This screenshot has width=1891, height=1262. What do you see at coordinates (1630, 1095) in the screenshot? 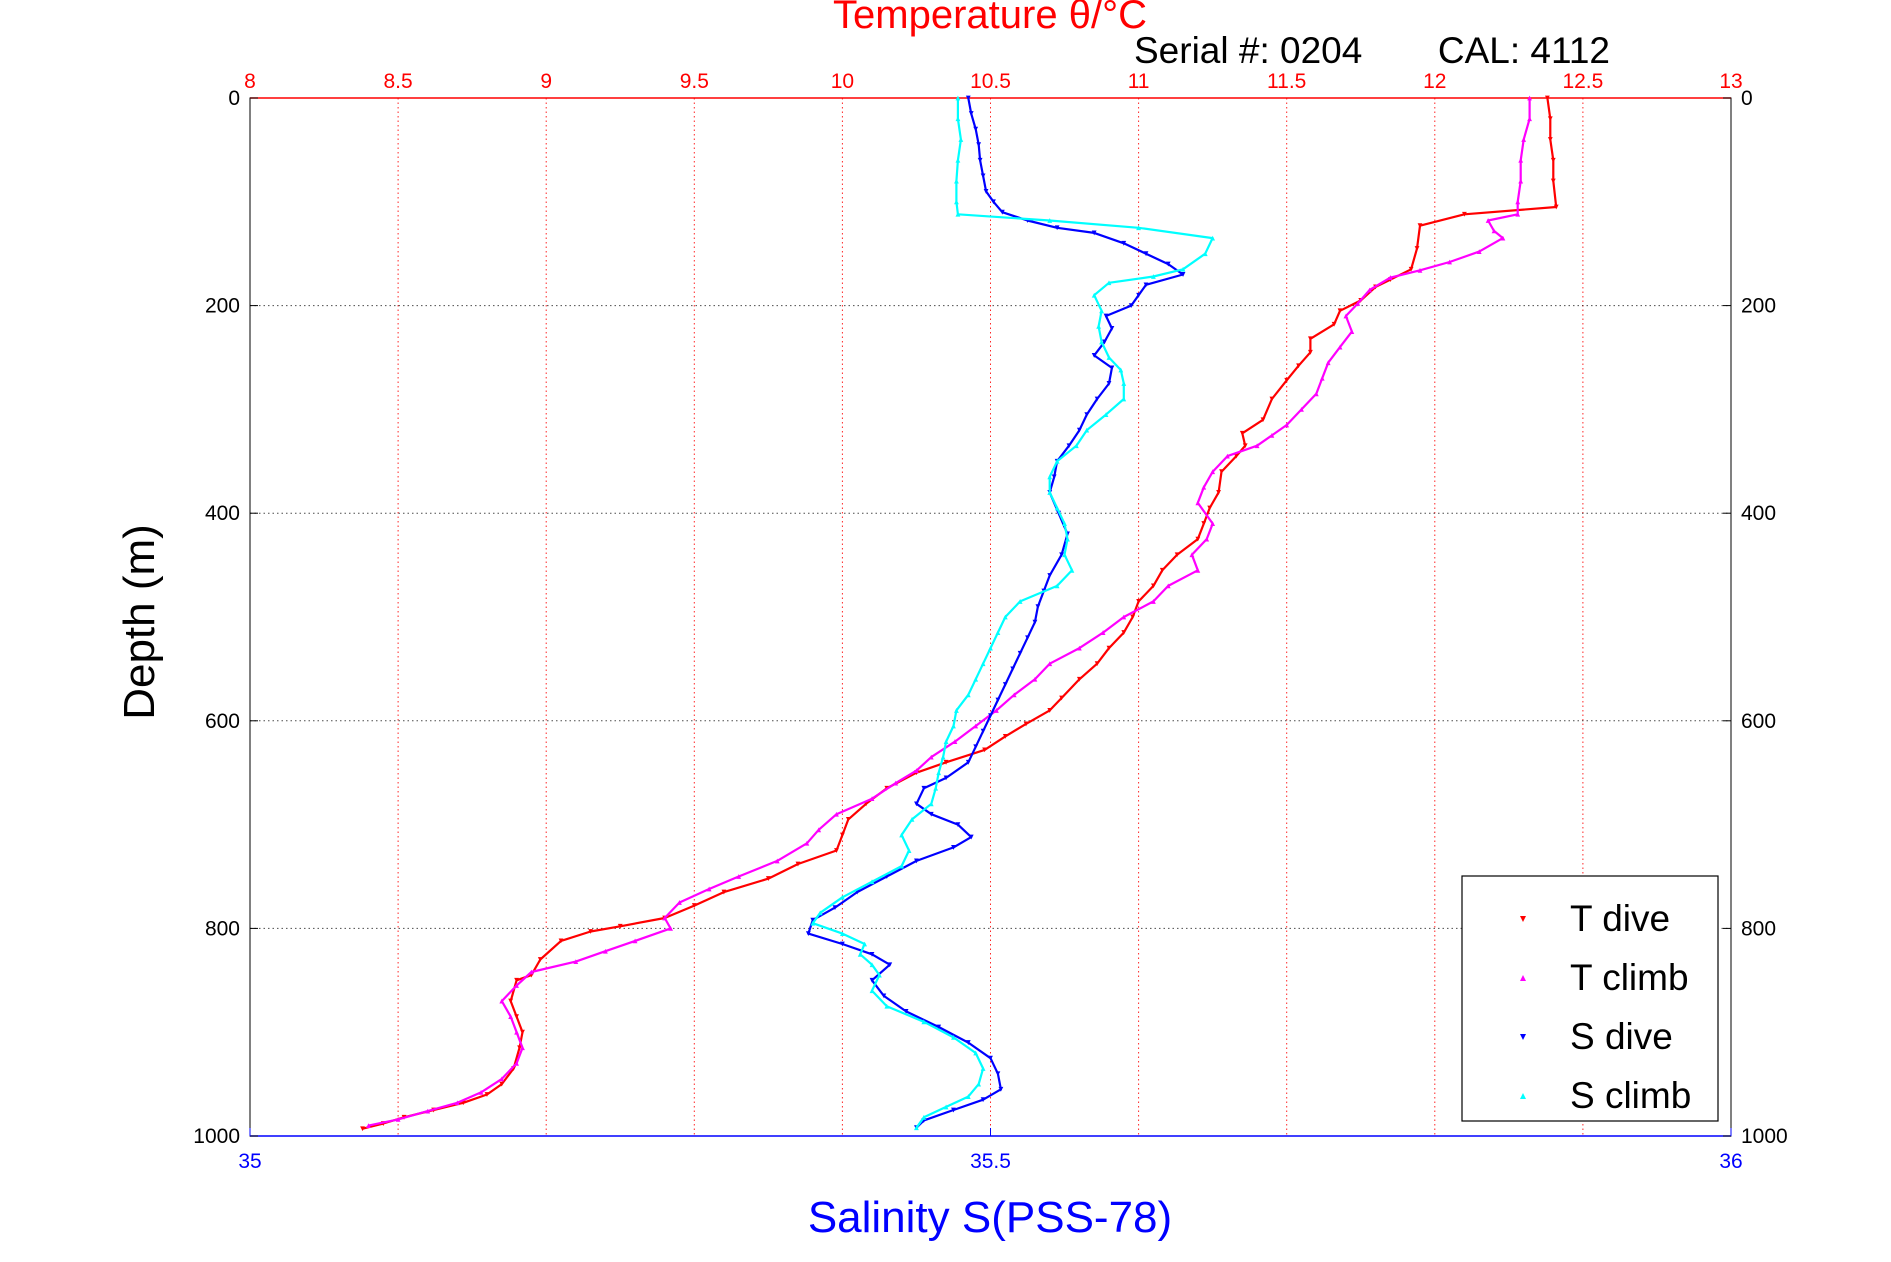
I see `legend-label-s-climb: S climb` at bounding box center [1630, 1095].